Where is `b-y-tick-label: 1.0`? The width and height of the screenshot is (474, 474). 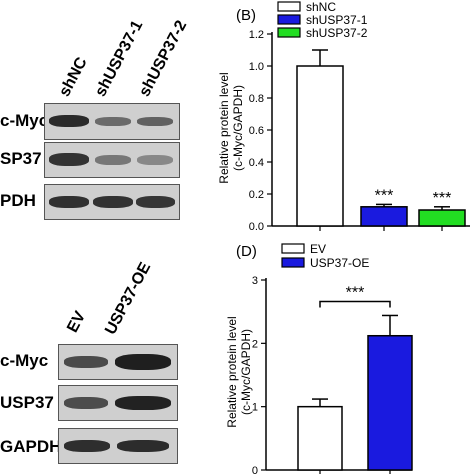 b-y-tick-label: 1.0 is located at coordinates (256, 67).